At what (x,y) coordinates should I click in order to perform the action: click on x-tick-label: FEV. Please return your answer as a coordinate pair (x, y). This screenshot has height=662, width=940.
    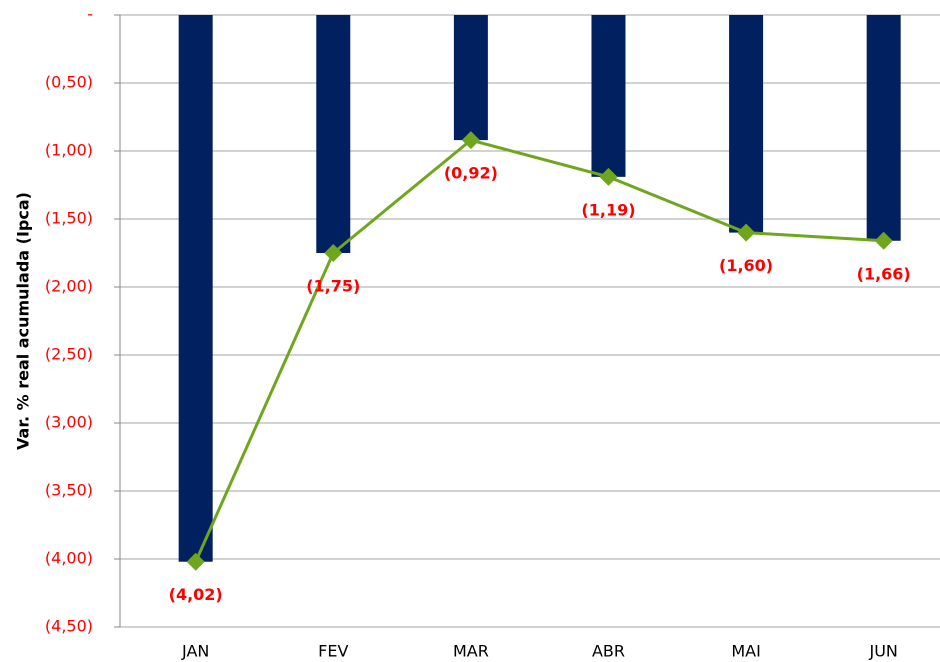
    Looking at the image, I should click on (333, 651).